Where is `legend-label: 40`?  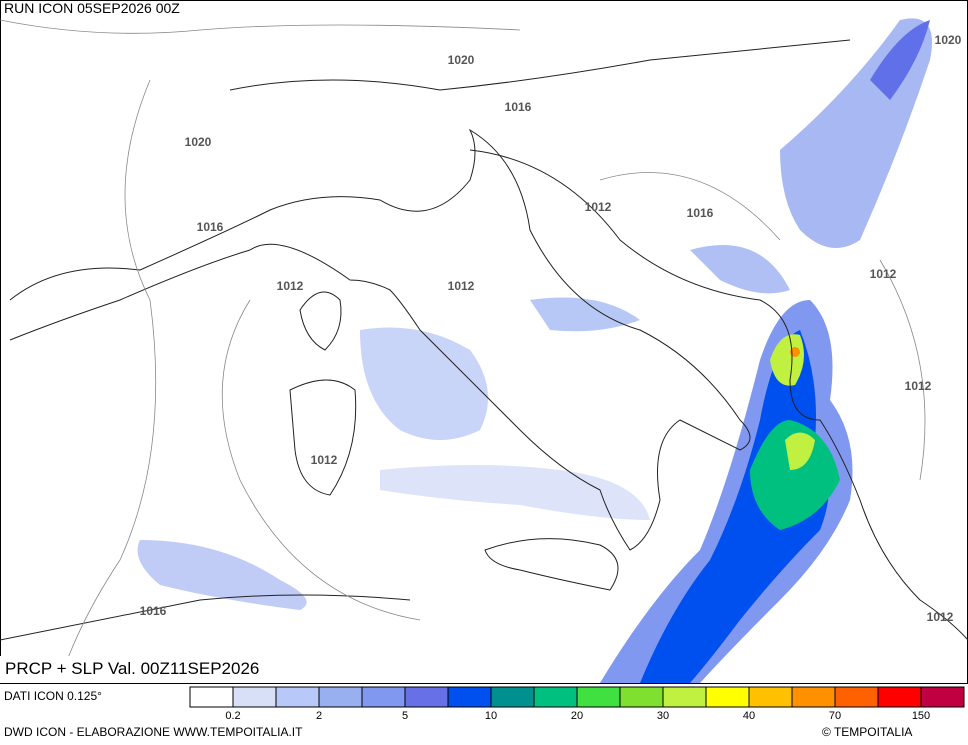
legend-label: 40 is located at coordinates (749, 716).